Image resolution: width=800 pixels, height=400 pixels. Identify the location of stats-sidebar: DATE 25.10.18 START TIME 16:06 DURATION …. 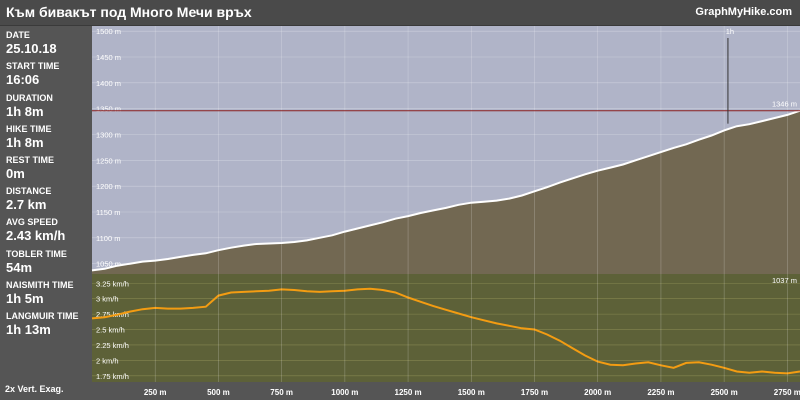
(46, 213).